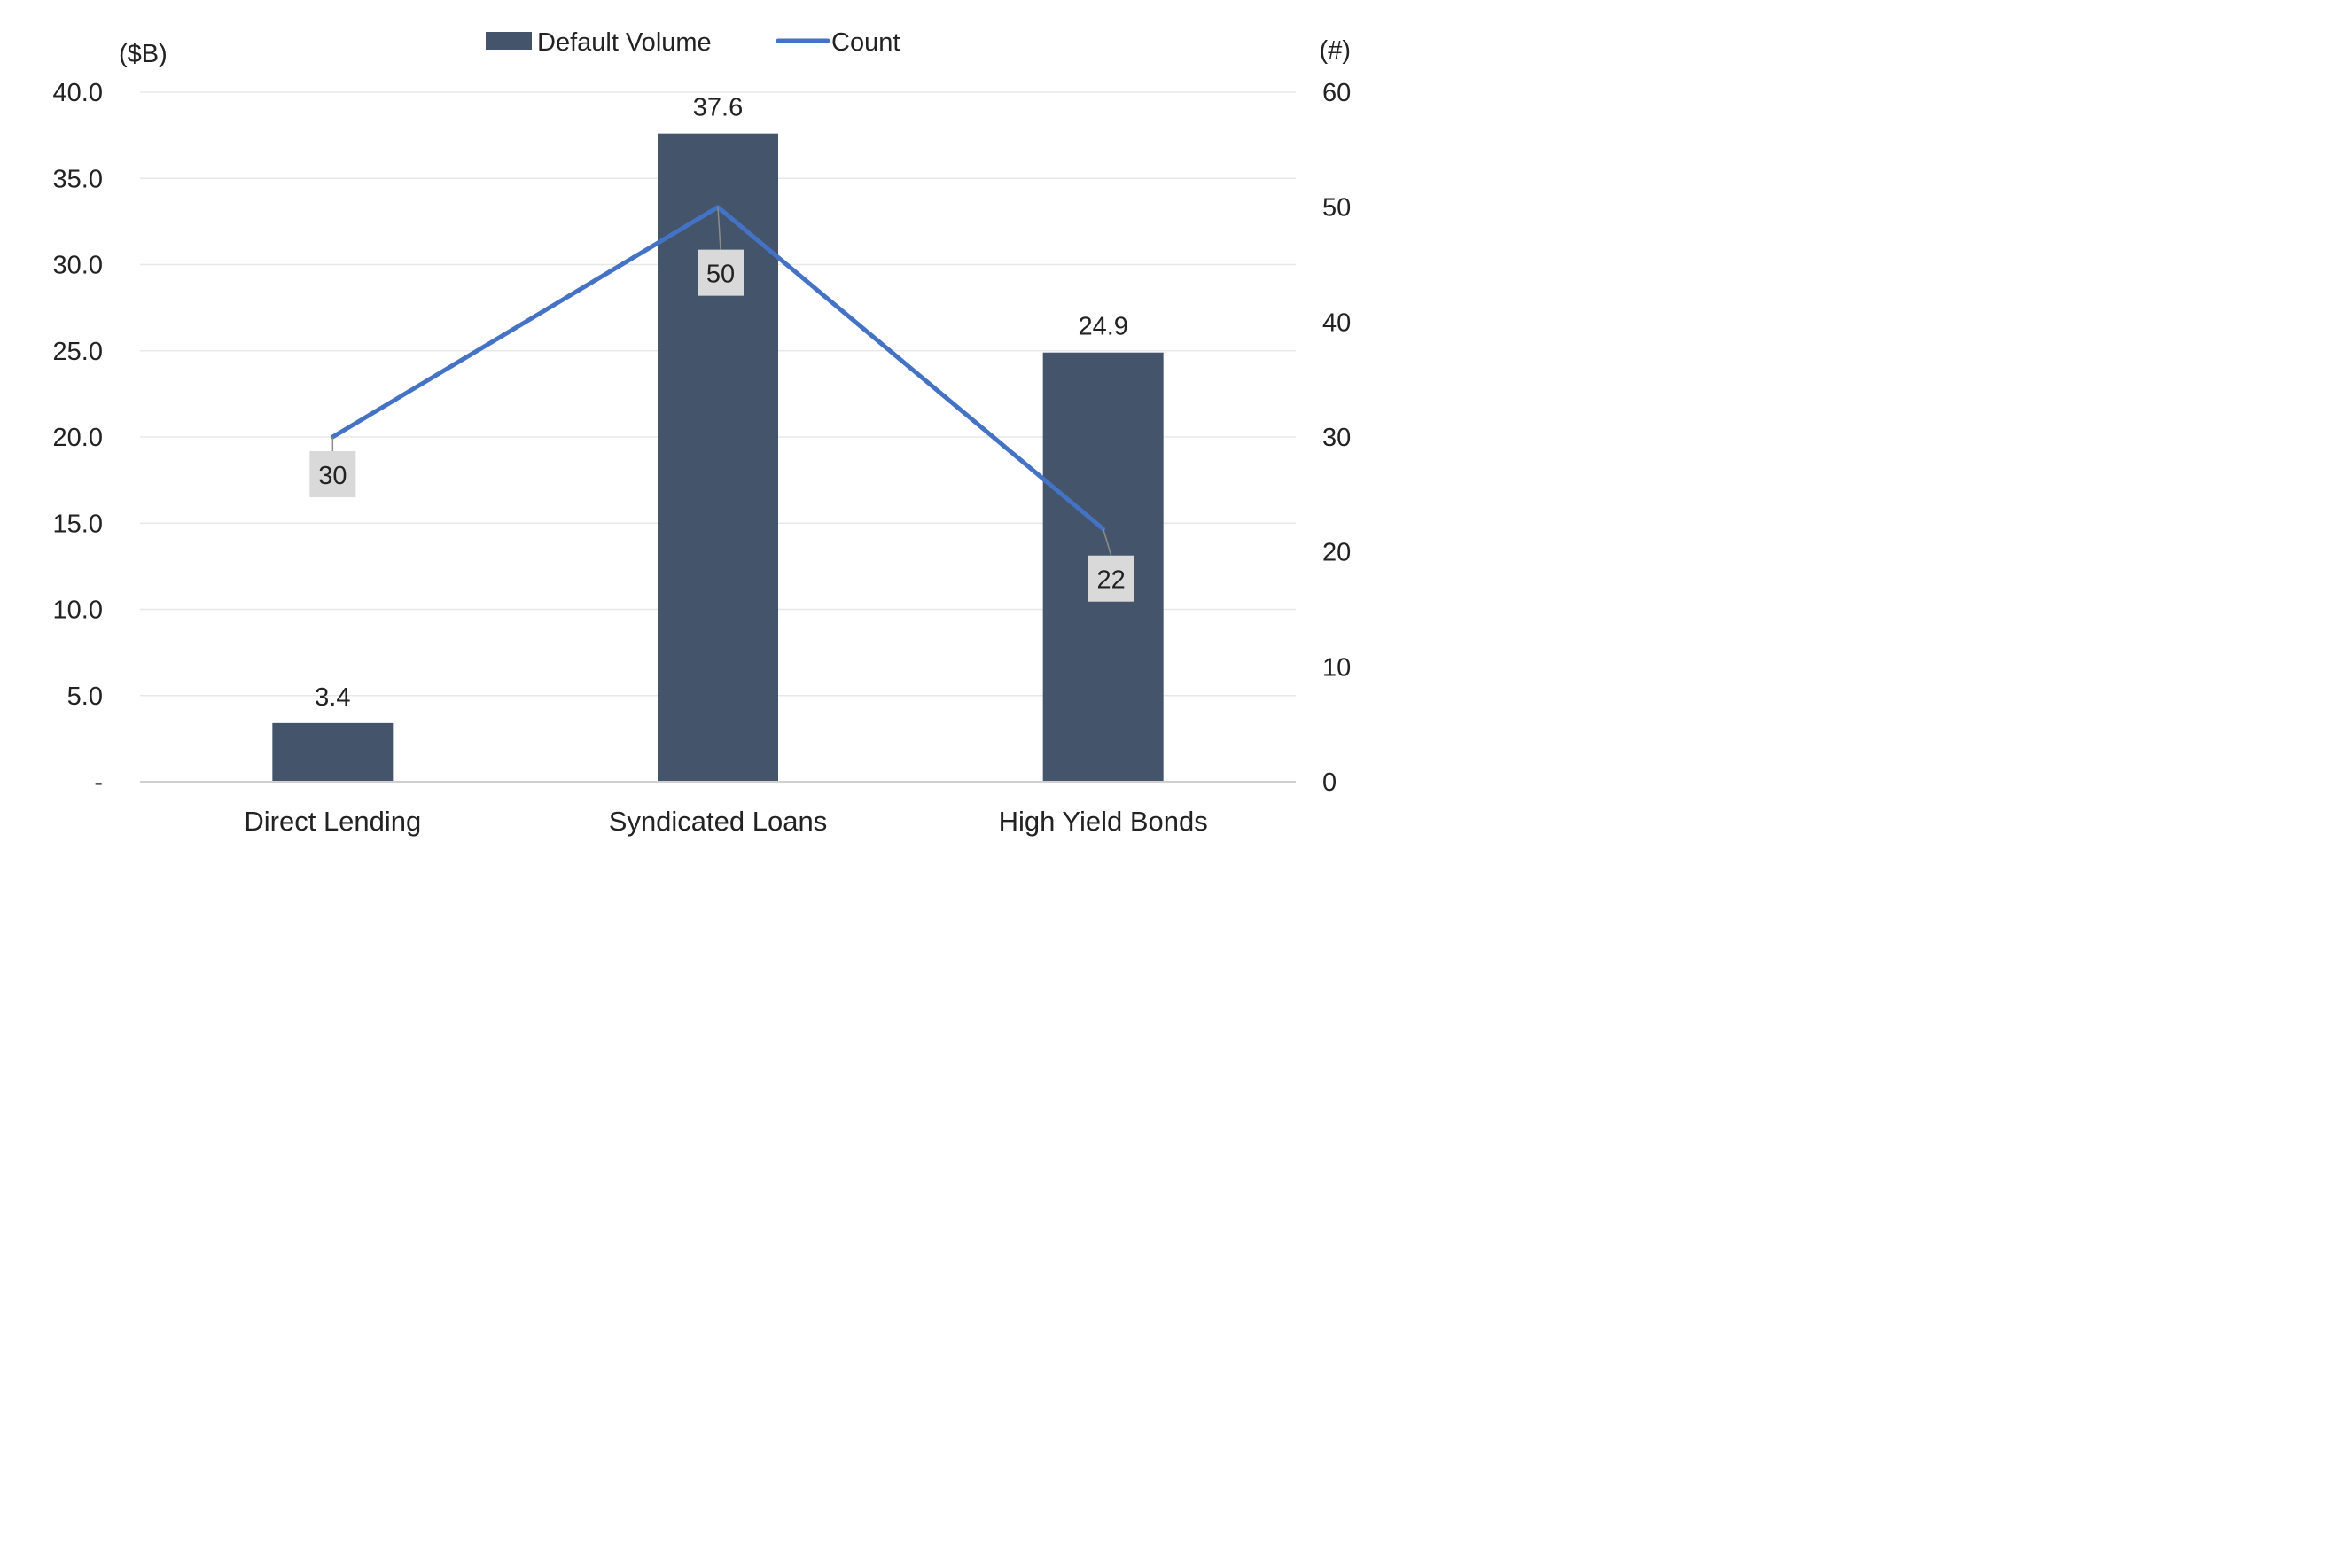 The image size is (2331, 1568). What do you see at coordinates (78, 93) in the screenshot?
I see `y-left-tick-label: 40.0` at bounding box center [78, 93].